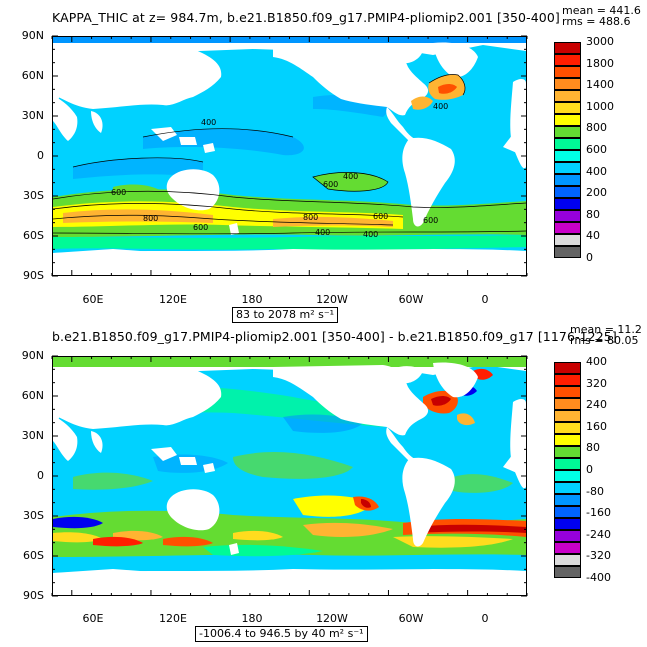  I want to click on panel1-colorbar-label: 1400, so click(600, 85).